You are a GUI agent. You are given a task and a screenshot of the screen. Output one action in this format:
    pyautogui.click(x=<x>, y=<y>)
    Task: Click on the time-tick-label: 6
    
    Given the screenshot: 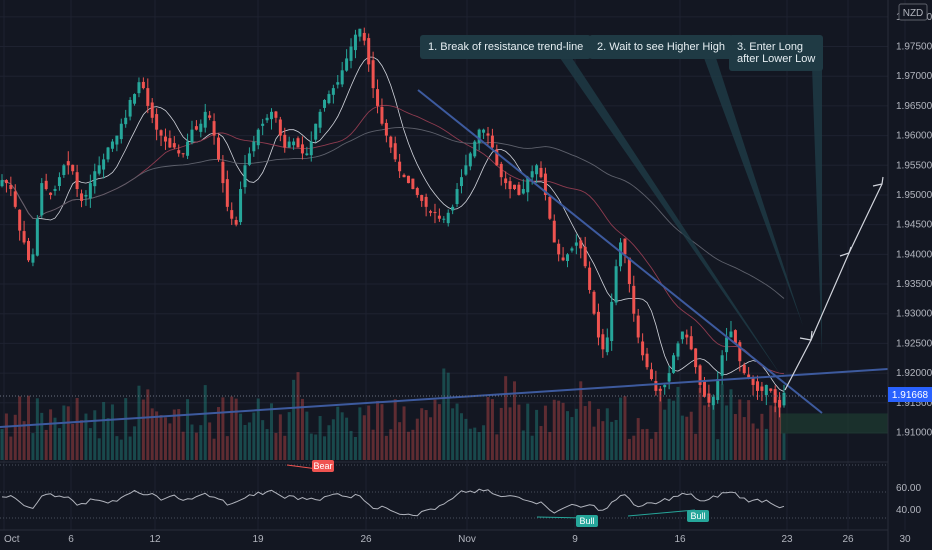 What is the action you would take?
    pyautogui.click(x=71, y=539)
    